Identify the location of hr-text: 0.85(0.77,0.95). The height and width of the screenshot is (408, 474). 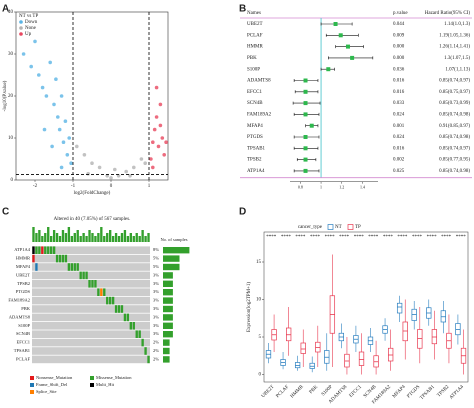
(454, 160).